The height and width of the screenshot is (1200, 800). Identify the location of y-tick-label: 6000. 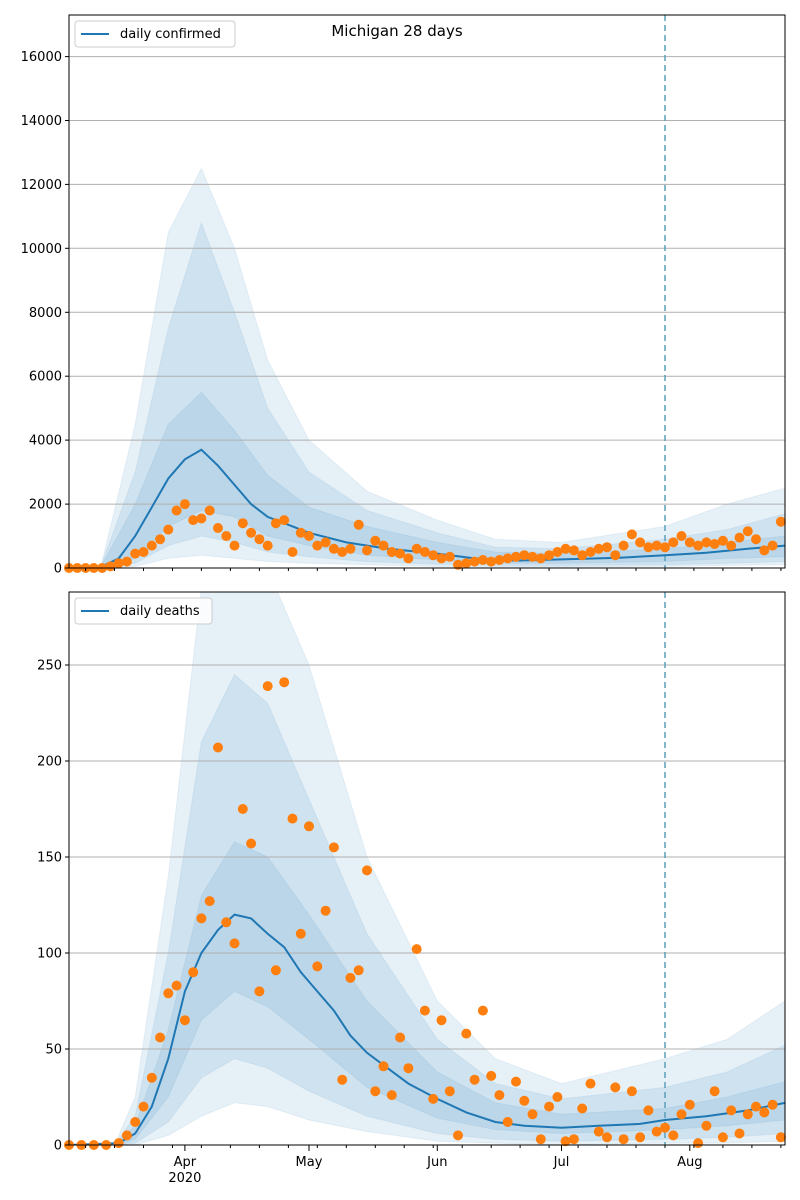
(45, 377).